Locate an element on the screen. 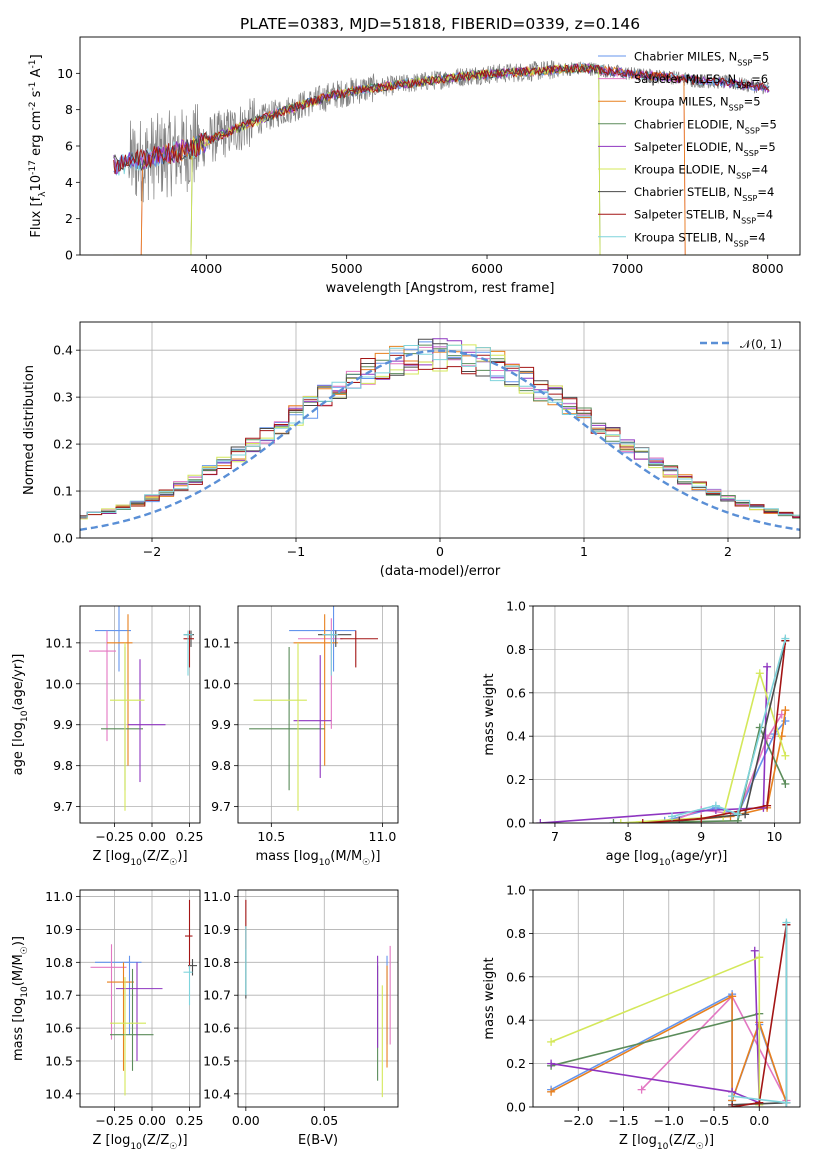 The width and height of the screenshot is (819, 1170). y-tick-label: 10.8 is located at coordinates (59, 962).